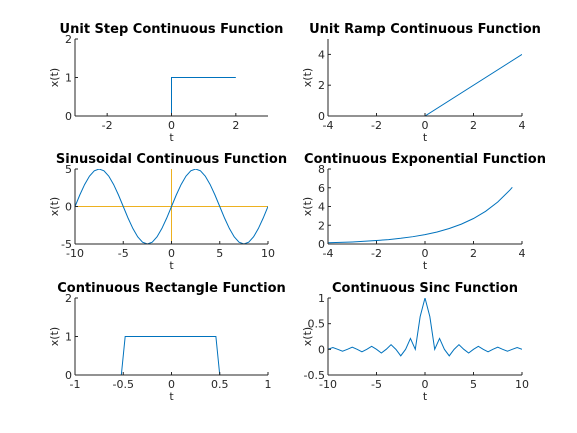 The height and width of the screenshot is (433, 577). Describe the element at coordinates (68, 169) in the screenshot. I see `y-tick-label: 5` at that location.